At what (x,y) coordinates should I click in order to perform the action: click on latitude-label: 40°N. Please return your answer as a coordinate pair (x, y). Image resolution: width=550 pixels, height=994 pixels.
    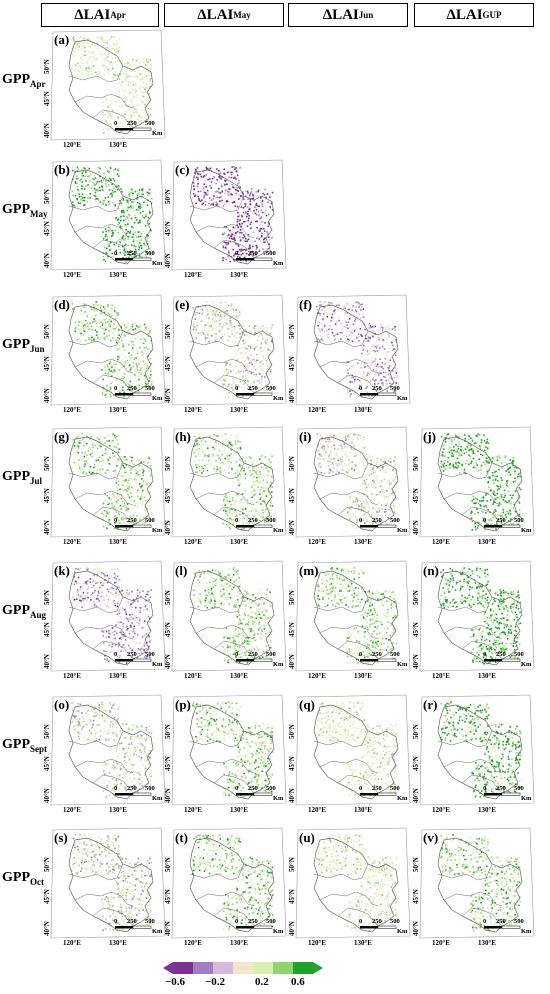
    Looking at the image, I should click on (292, 395).